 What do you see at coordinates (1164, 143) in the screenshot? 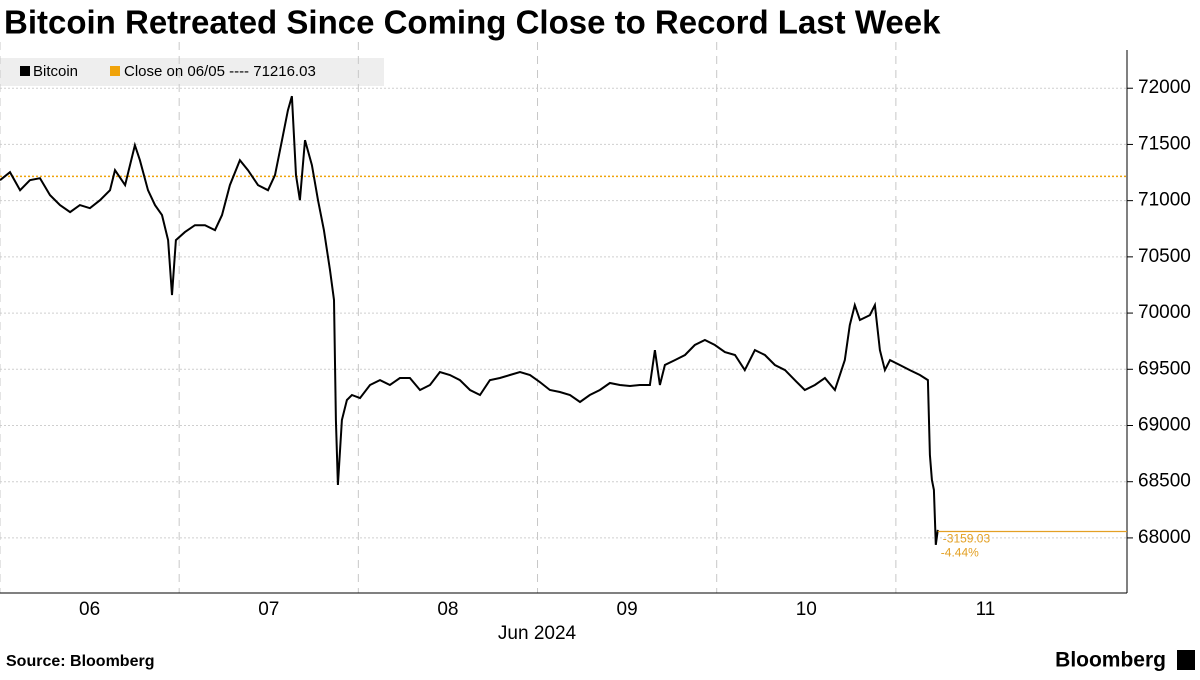
I see `y-tick-label: 71500` at bounding box center [1164, 143].